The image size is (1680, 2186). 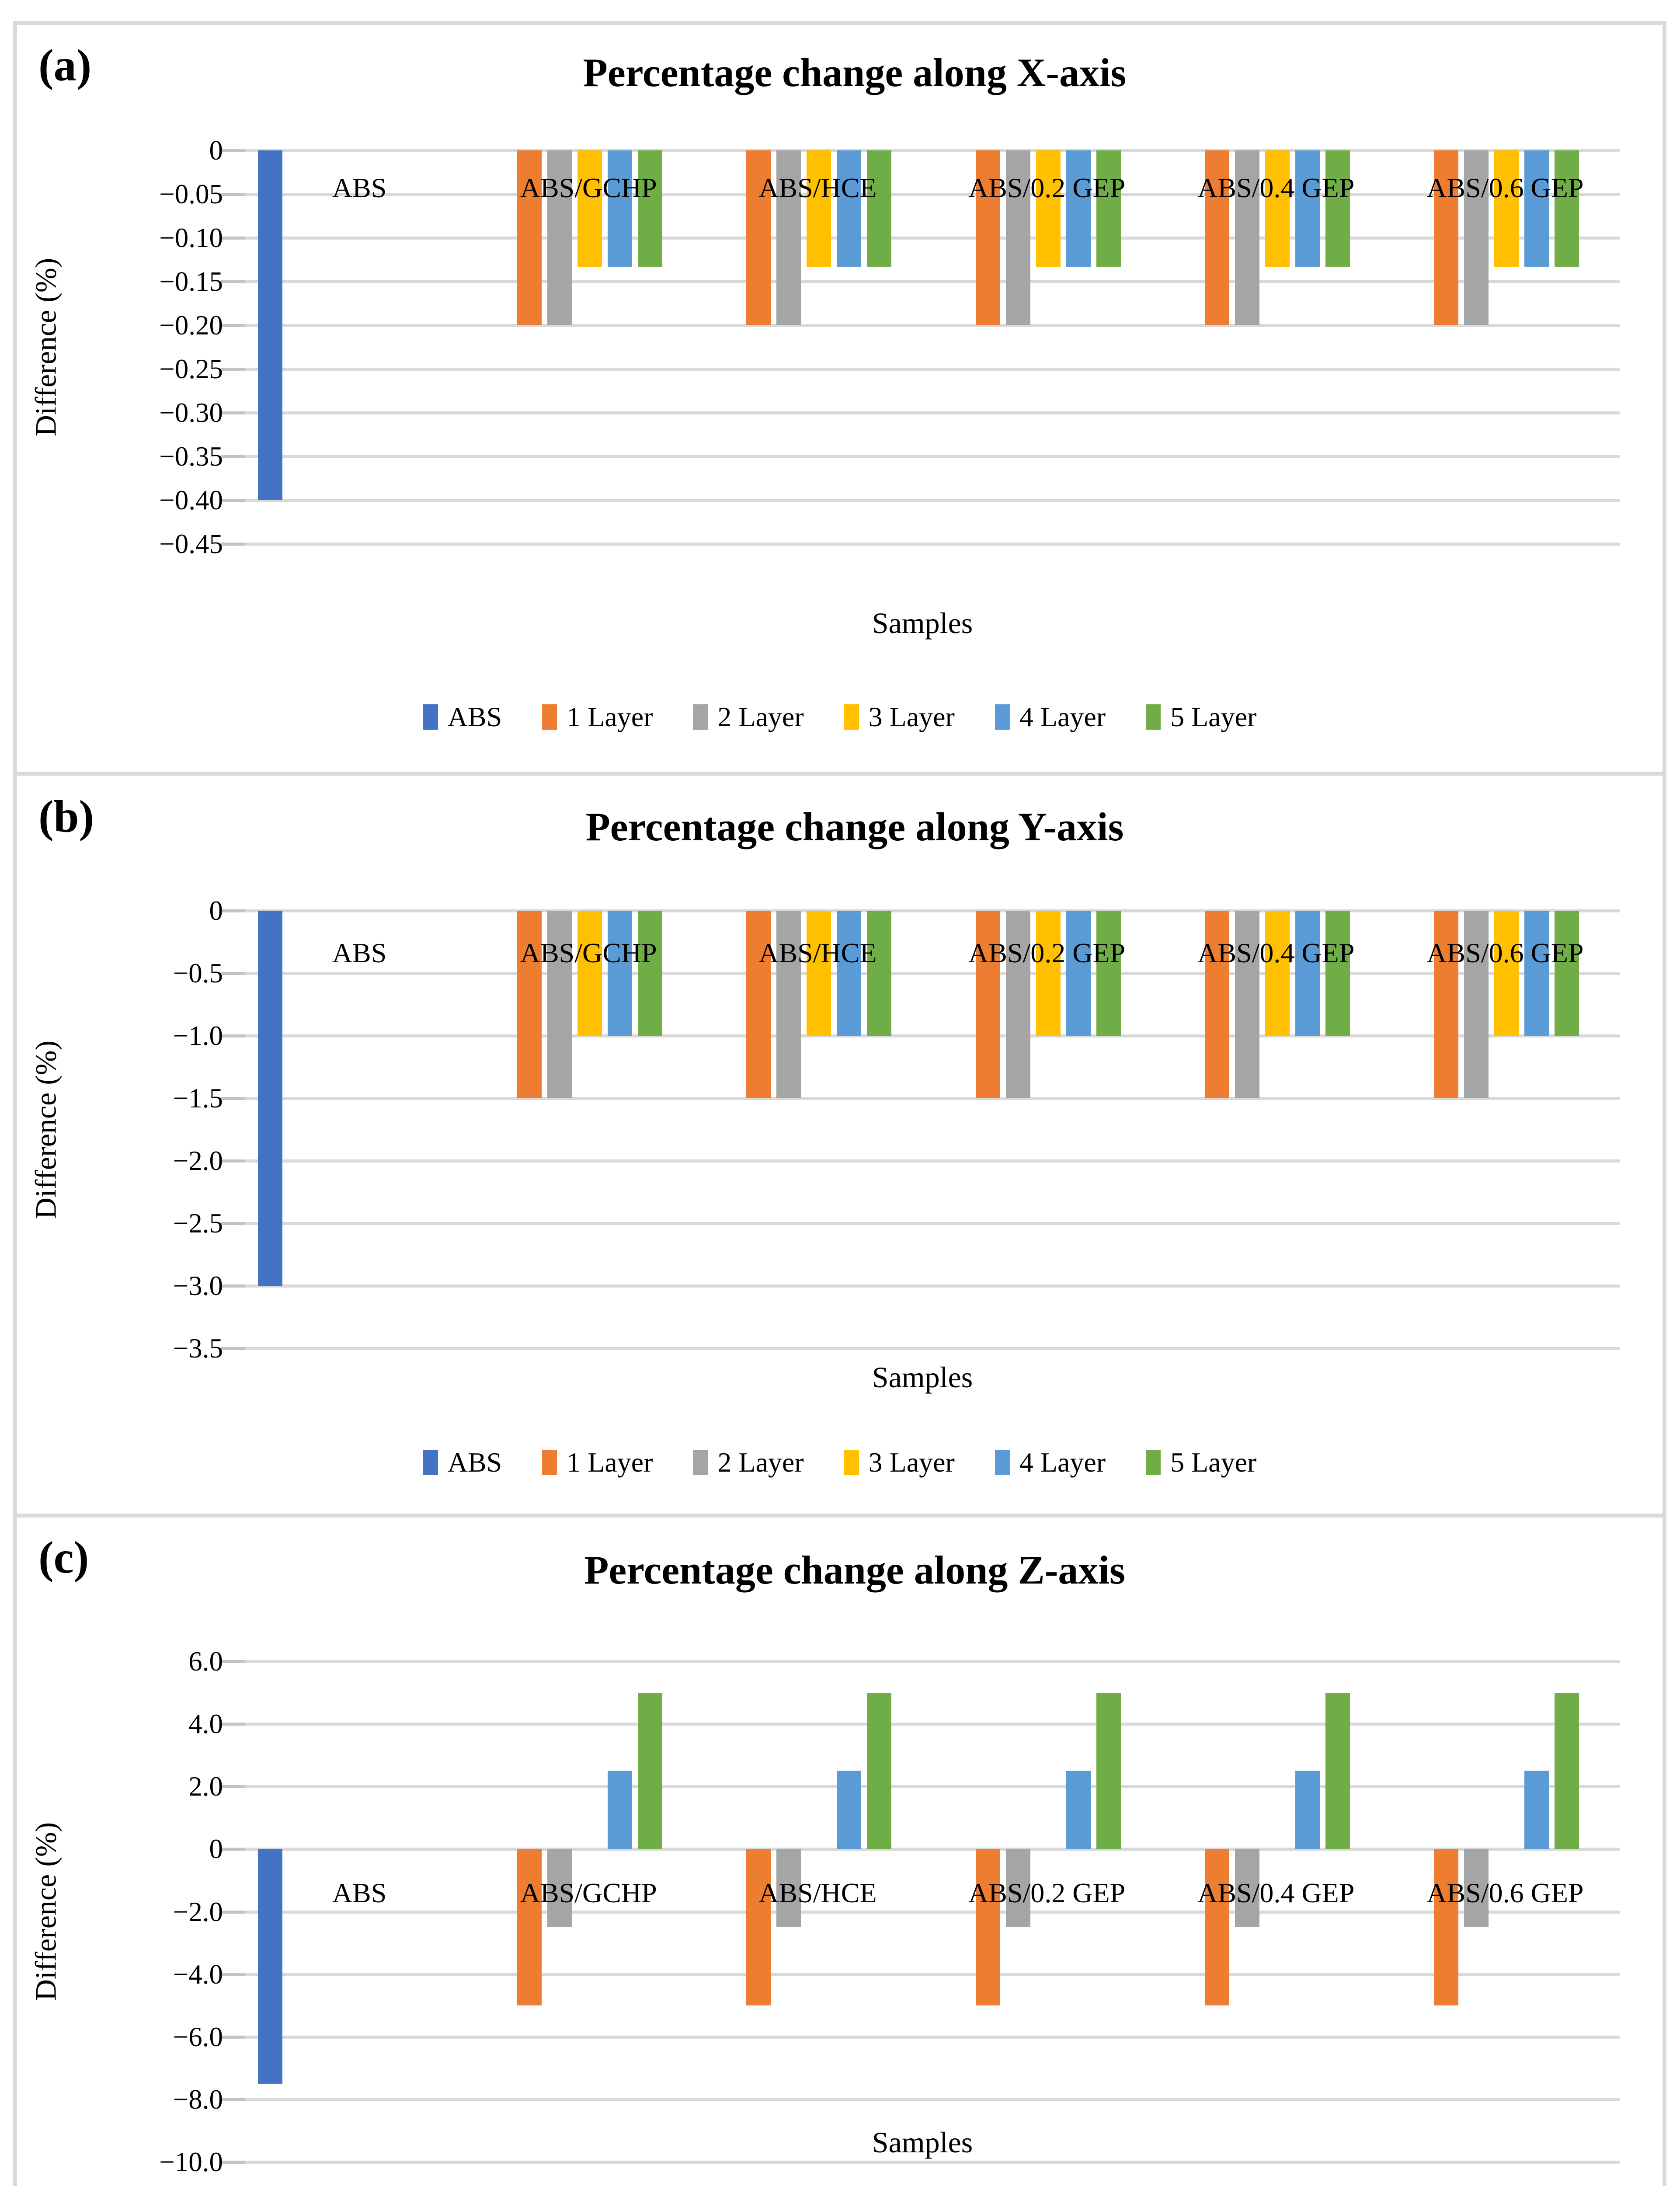 I want to click on bar-4-layer-abs-gchp, so click(x=620, y=208).